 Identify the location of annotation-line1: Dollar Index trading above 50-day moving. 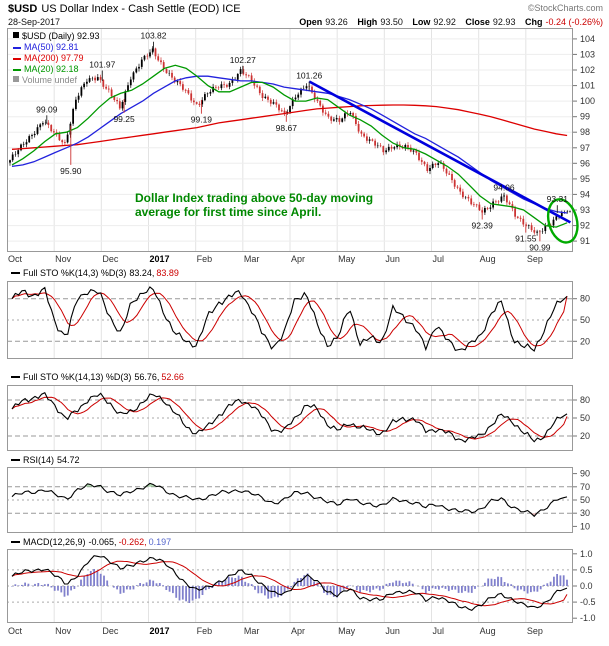
(254, 198).